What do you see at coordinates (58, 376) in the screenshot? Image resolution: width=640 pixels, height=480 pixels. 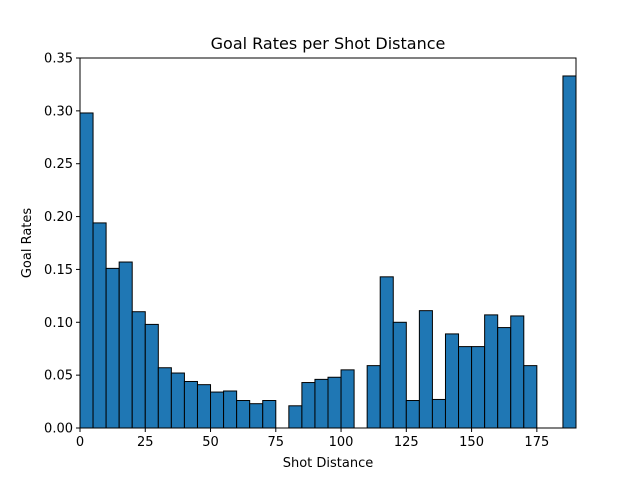 I see `y-tick-label: 0.05` at bounding box center [58, 376].